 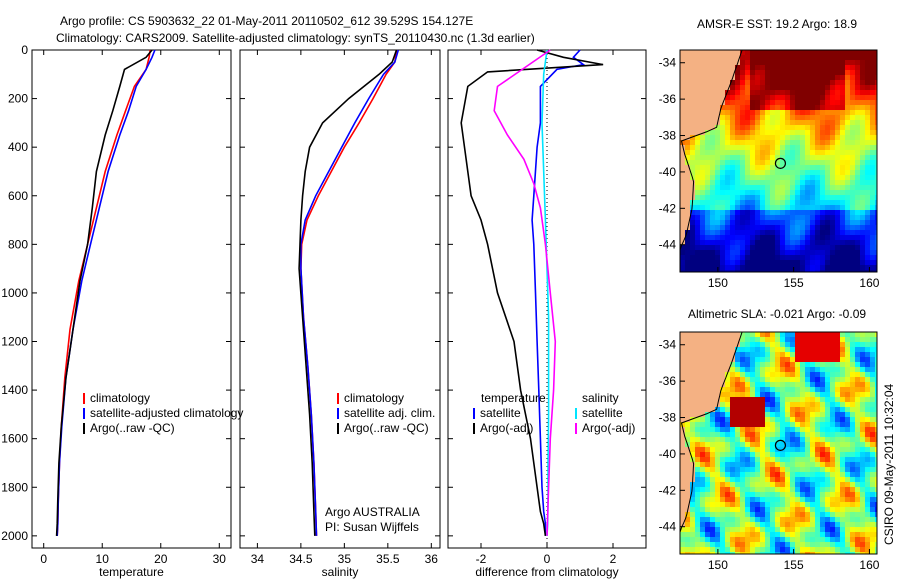 What do you see at coordinates (372, 527) in the screenshot?
I see `pi-annotation: PI: Susan Wijffels` at bounding box center [372, 527].